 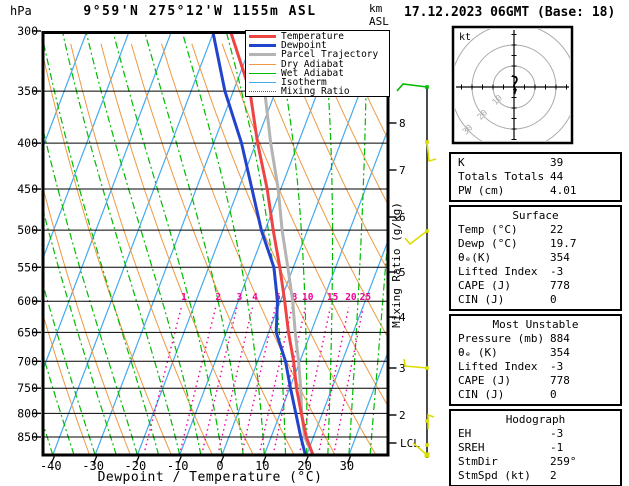 I want to click on temp-tick-label: 10, so click(x=262, y=466).